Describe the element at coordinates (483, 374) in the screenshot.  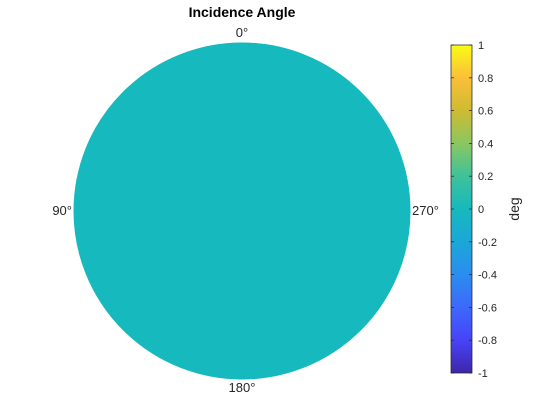
I see `colorbar-tick-label: -1` at that location.